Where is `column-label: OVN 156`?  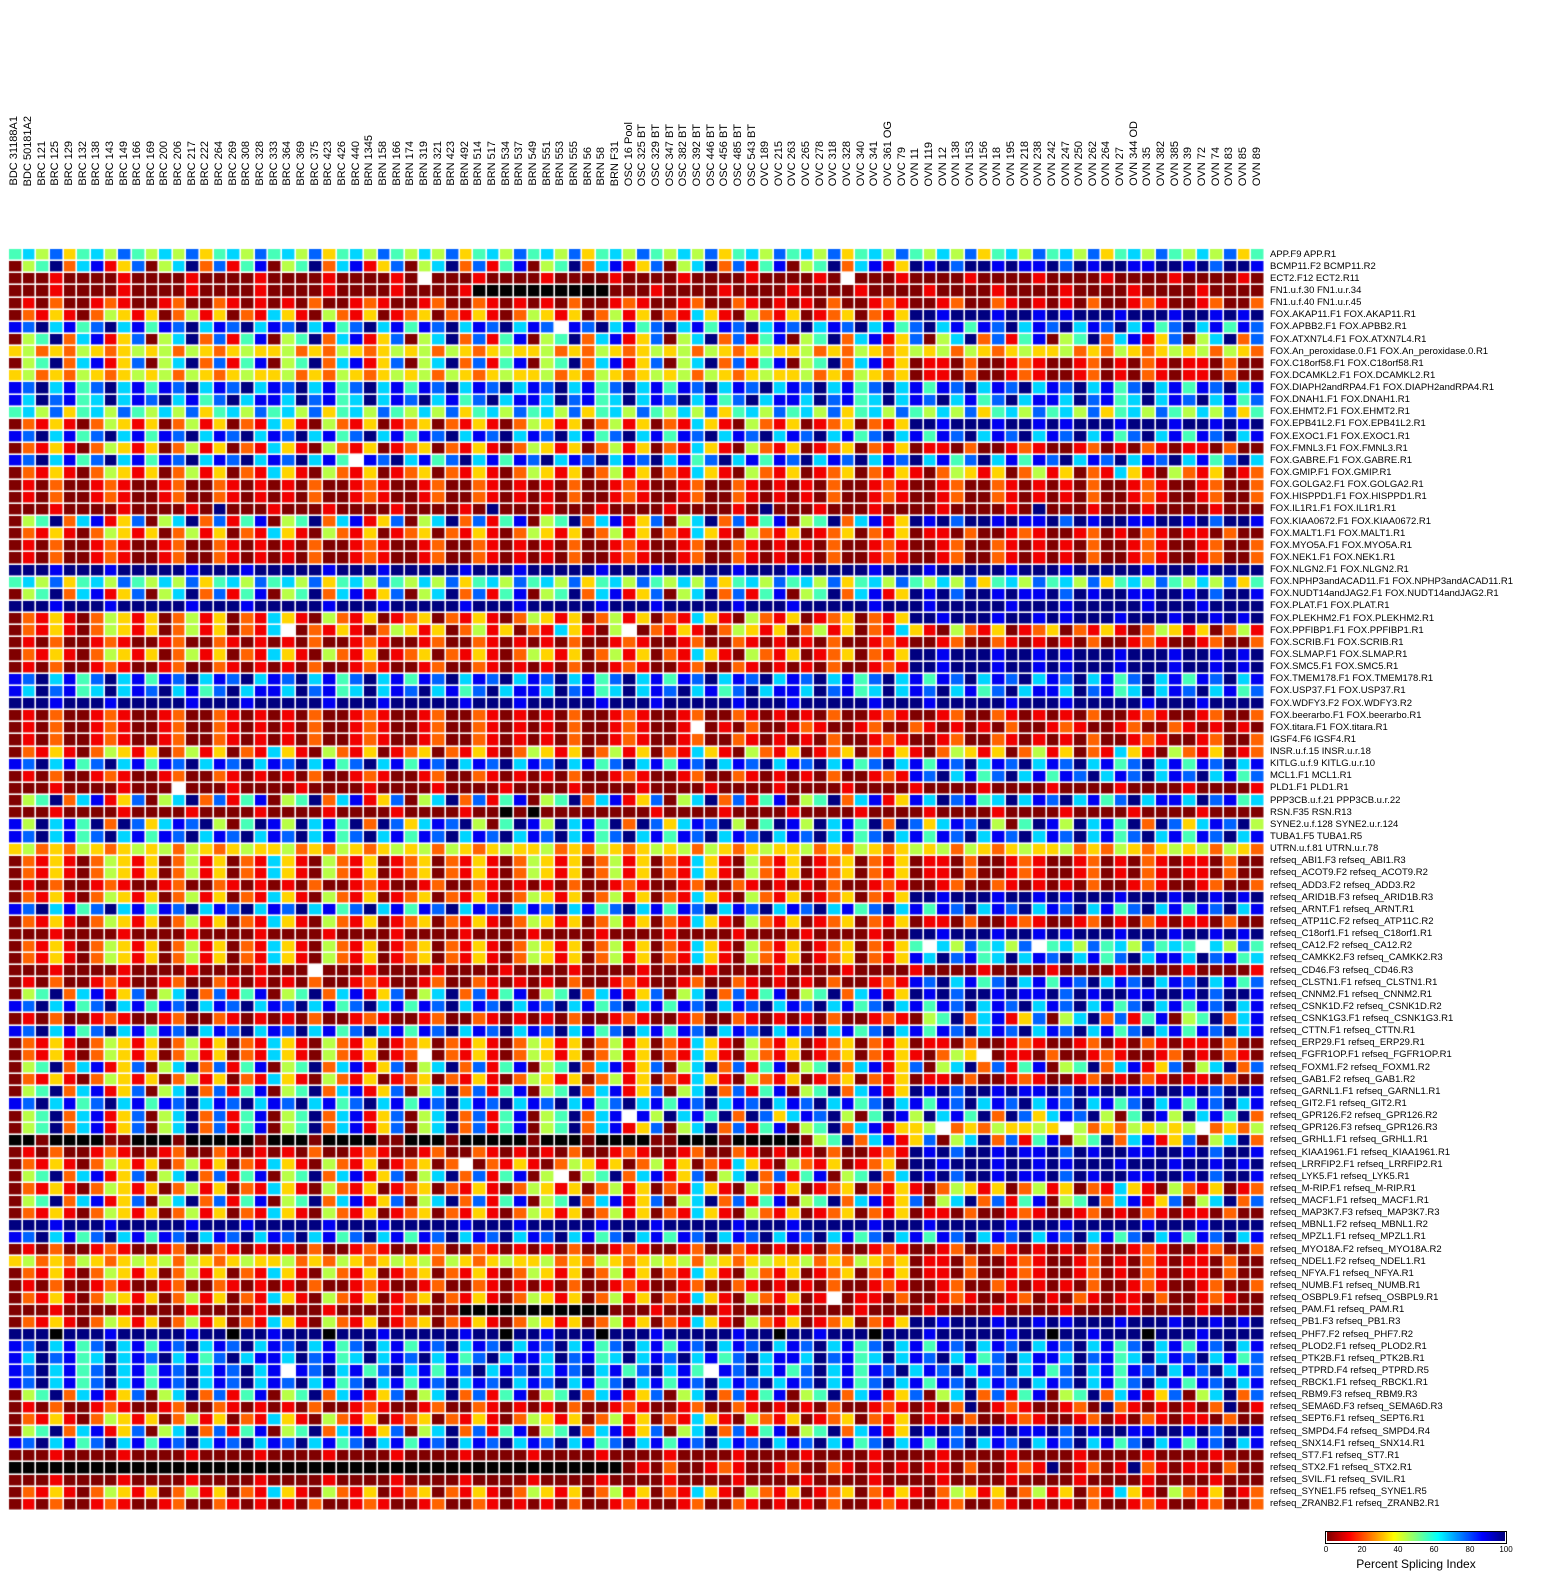 column-label: OVN 156 is located at coordinates (983, 163).